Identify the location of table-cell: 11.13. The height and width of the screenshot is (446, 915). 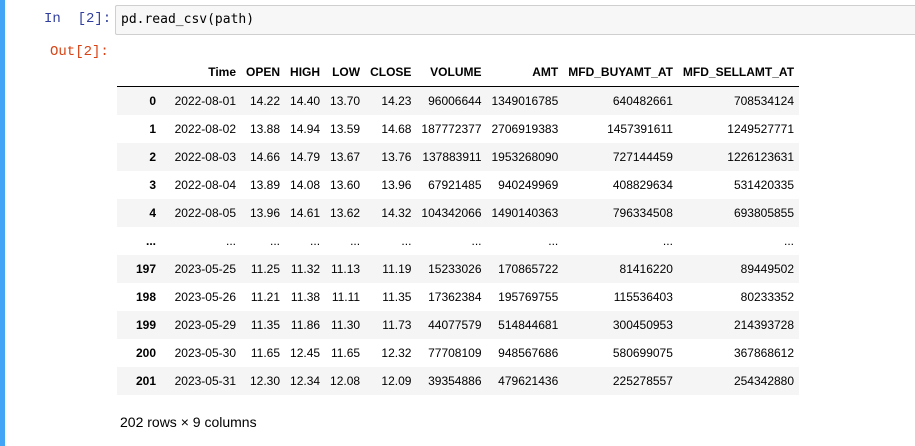
(345, 269).